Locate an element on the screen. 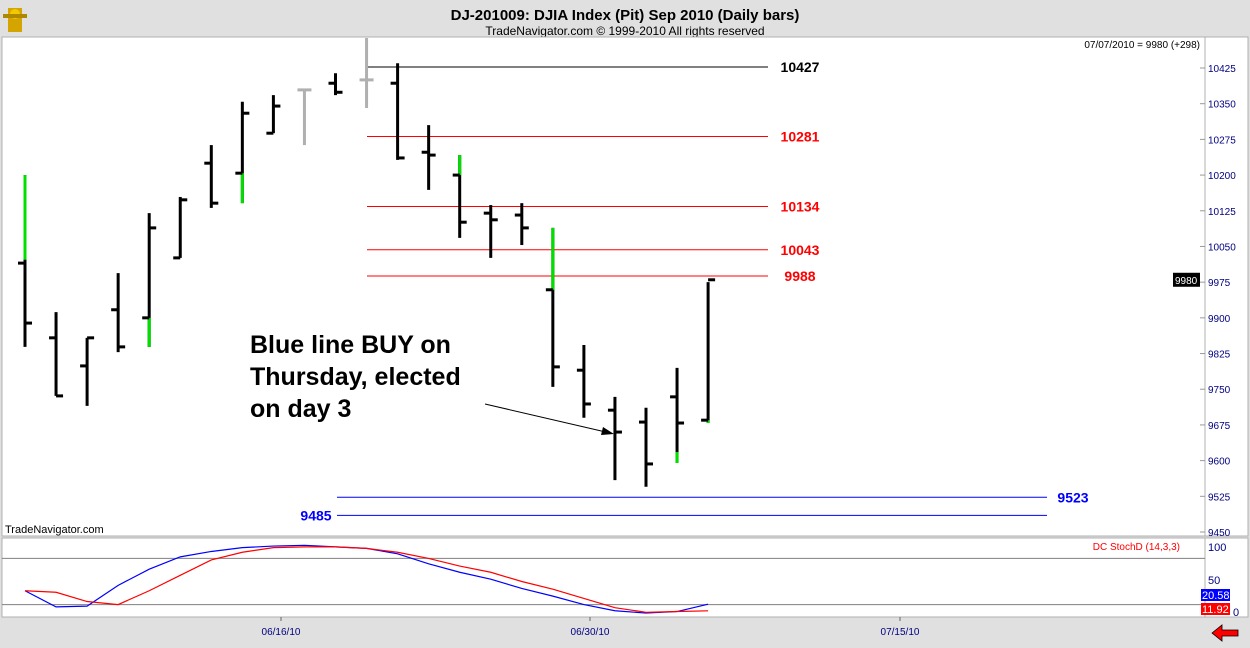 Image resolution: width=1250 pixels, height=648 pixels. stoch-tick-label: 50 is located at coordinates (1214, 581).